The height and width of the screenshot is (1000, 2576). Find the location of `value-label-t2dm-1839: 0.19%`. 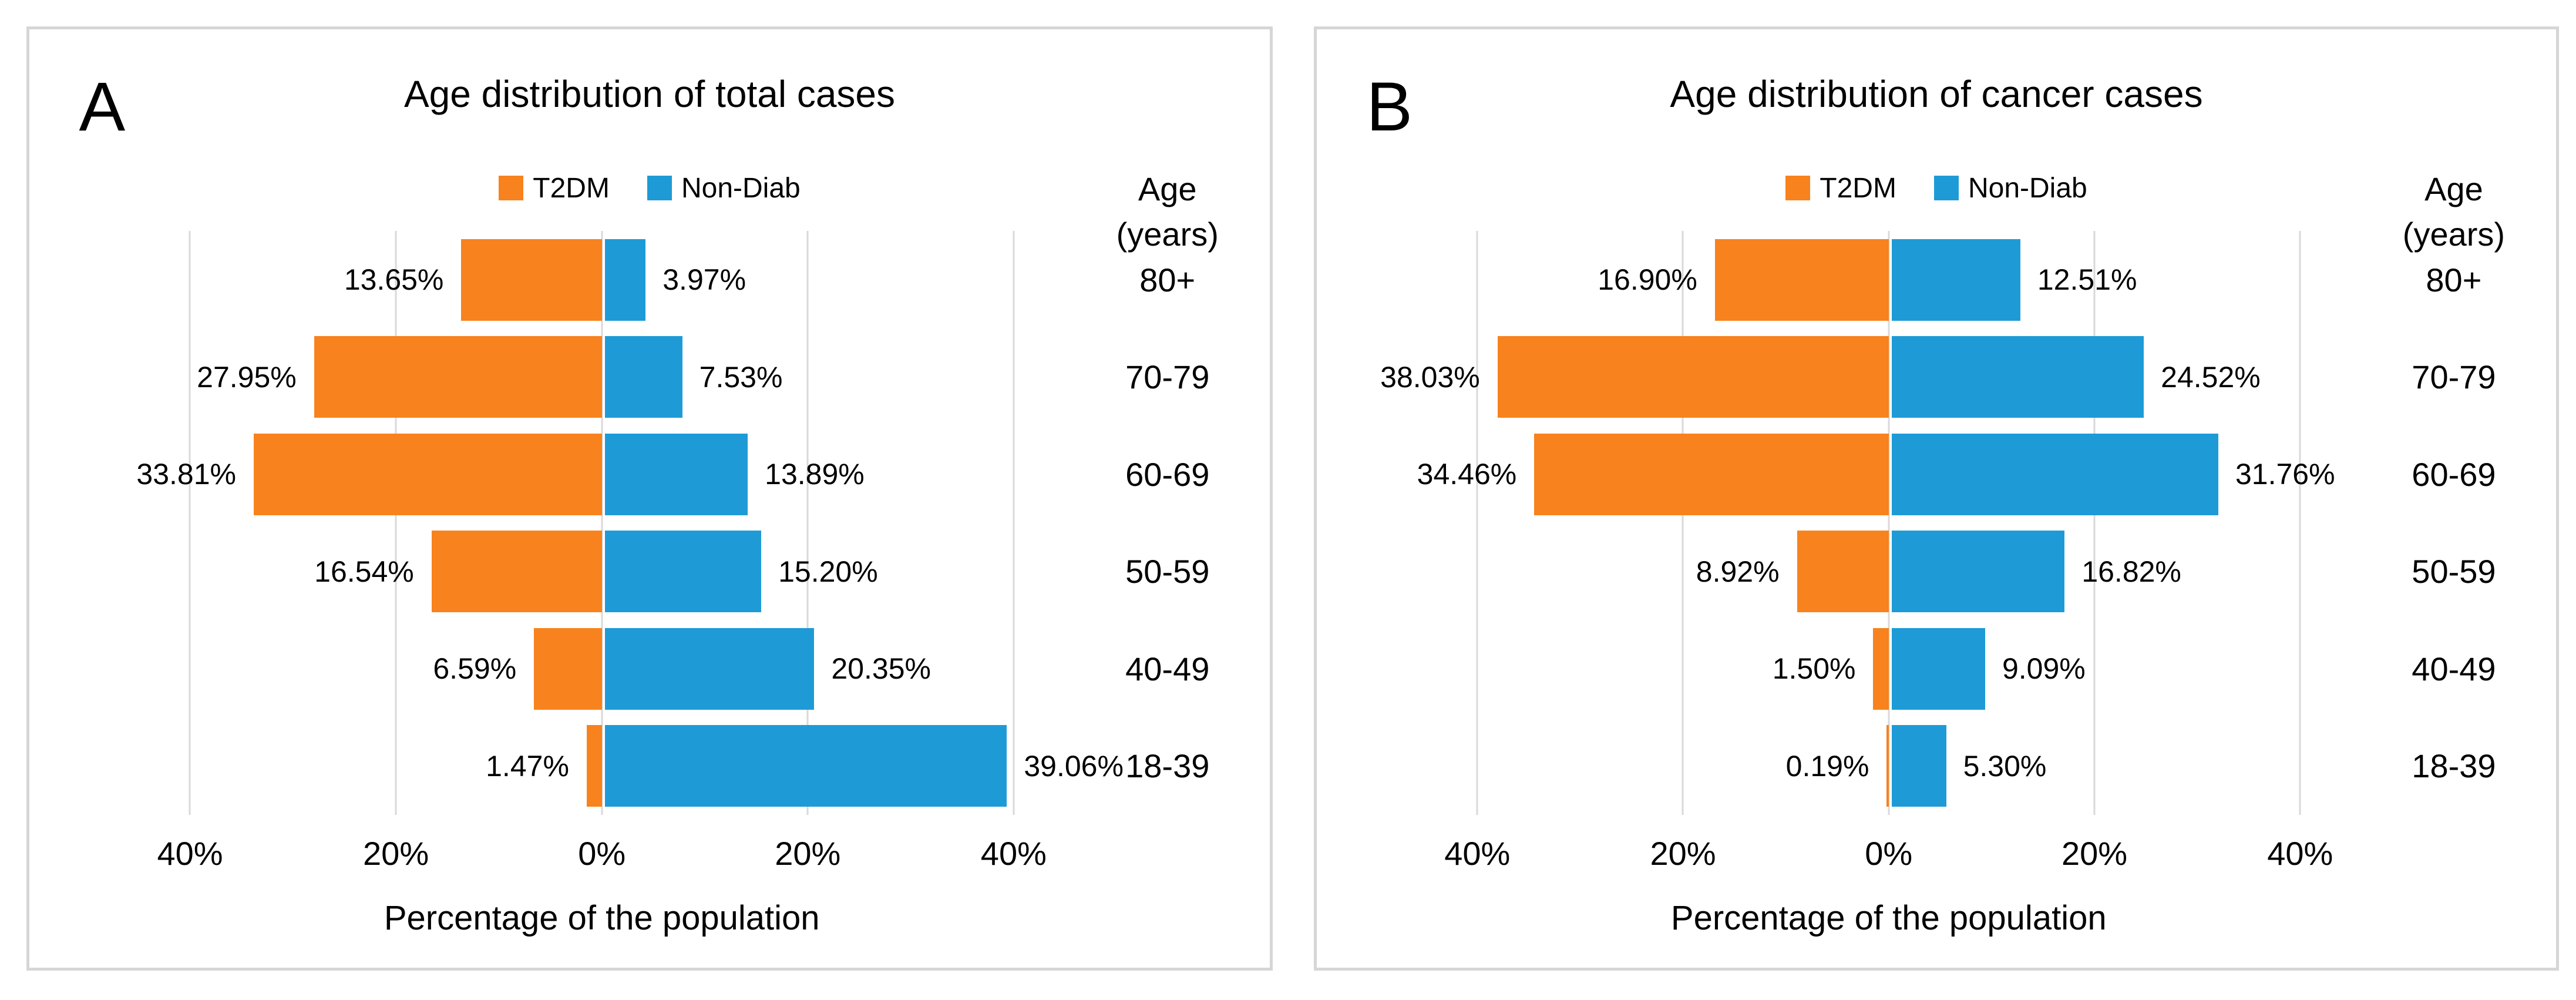

value-label-t2dm-1839: 0.19% is located at coordinates (1827, 766).